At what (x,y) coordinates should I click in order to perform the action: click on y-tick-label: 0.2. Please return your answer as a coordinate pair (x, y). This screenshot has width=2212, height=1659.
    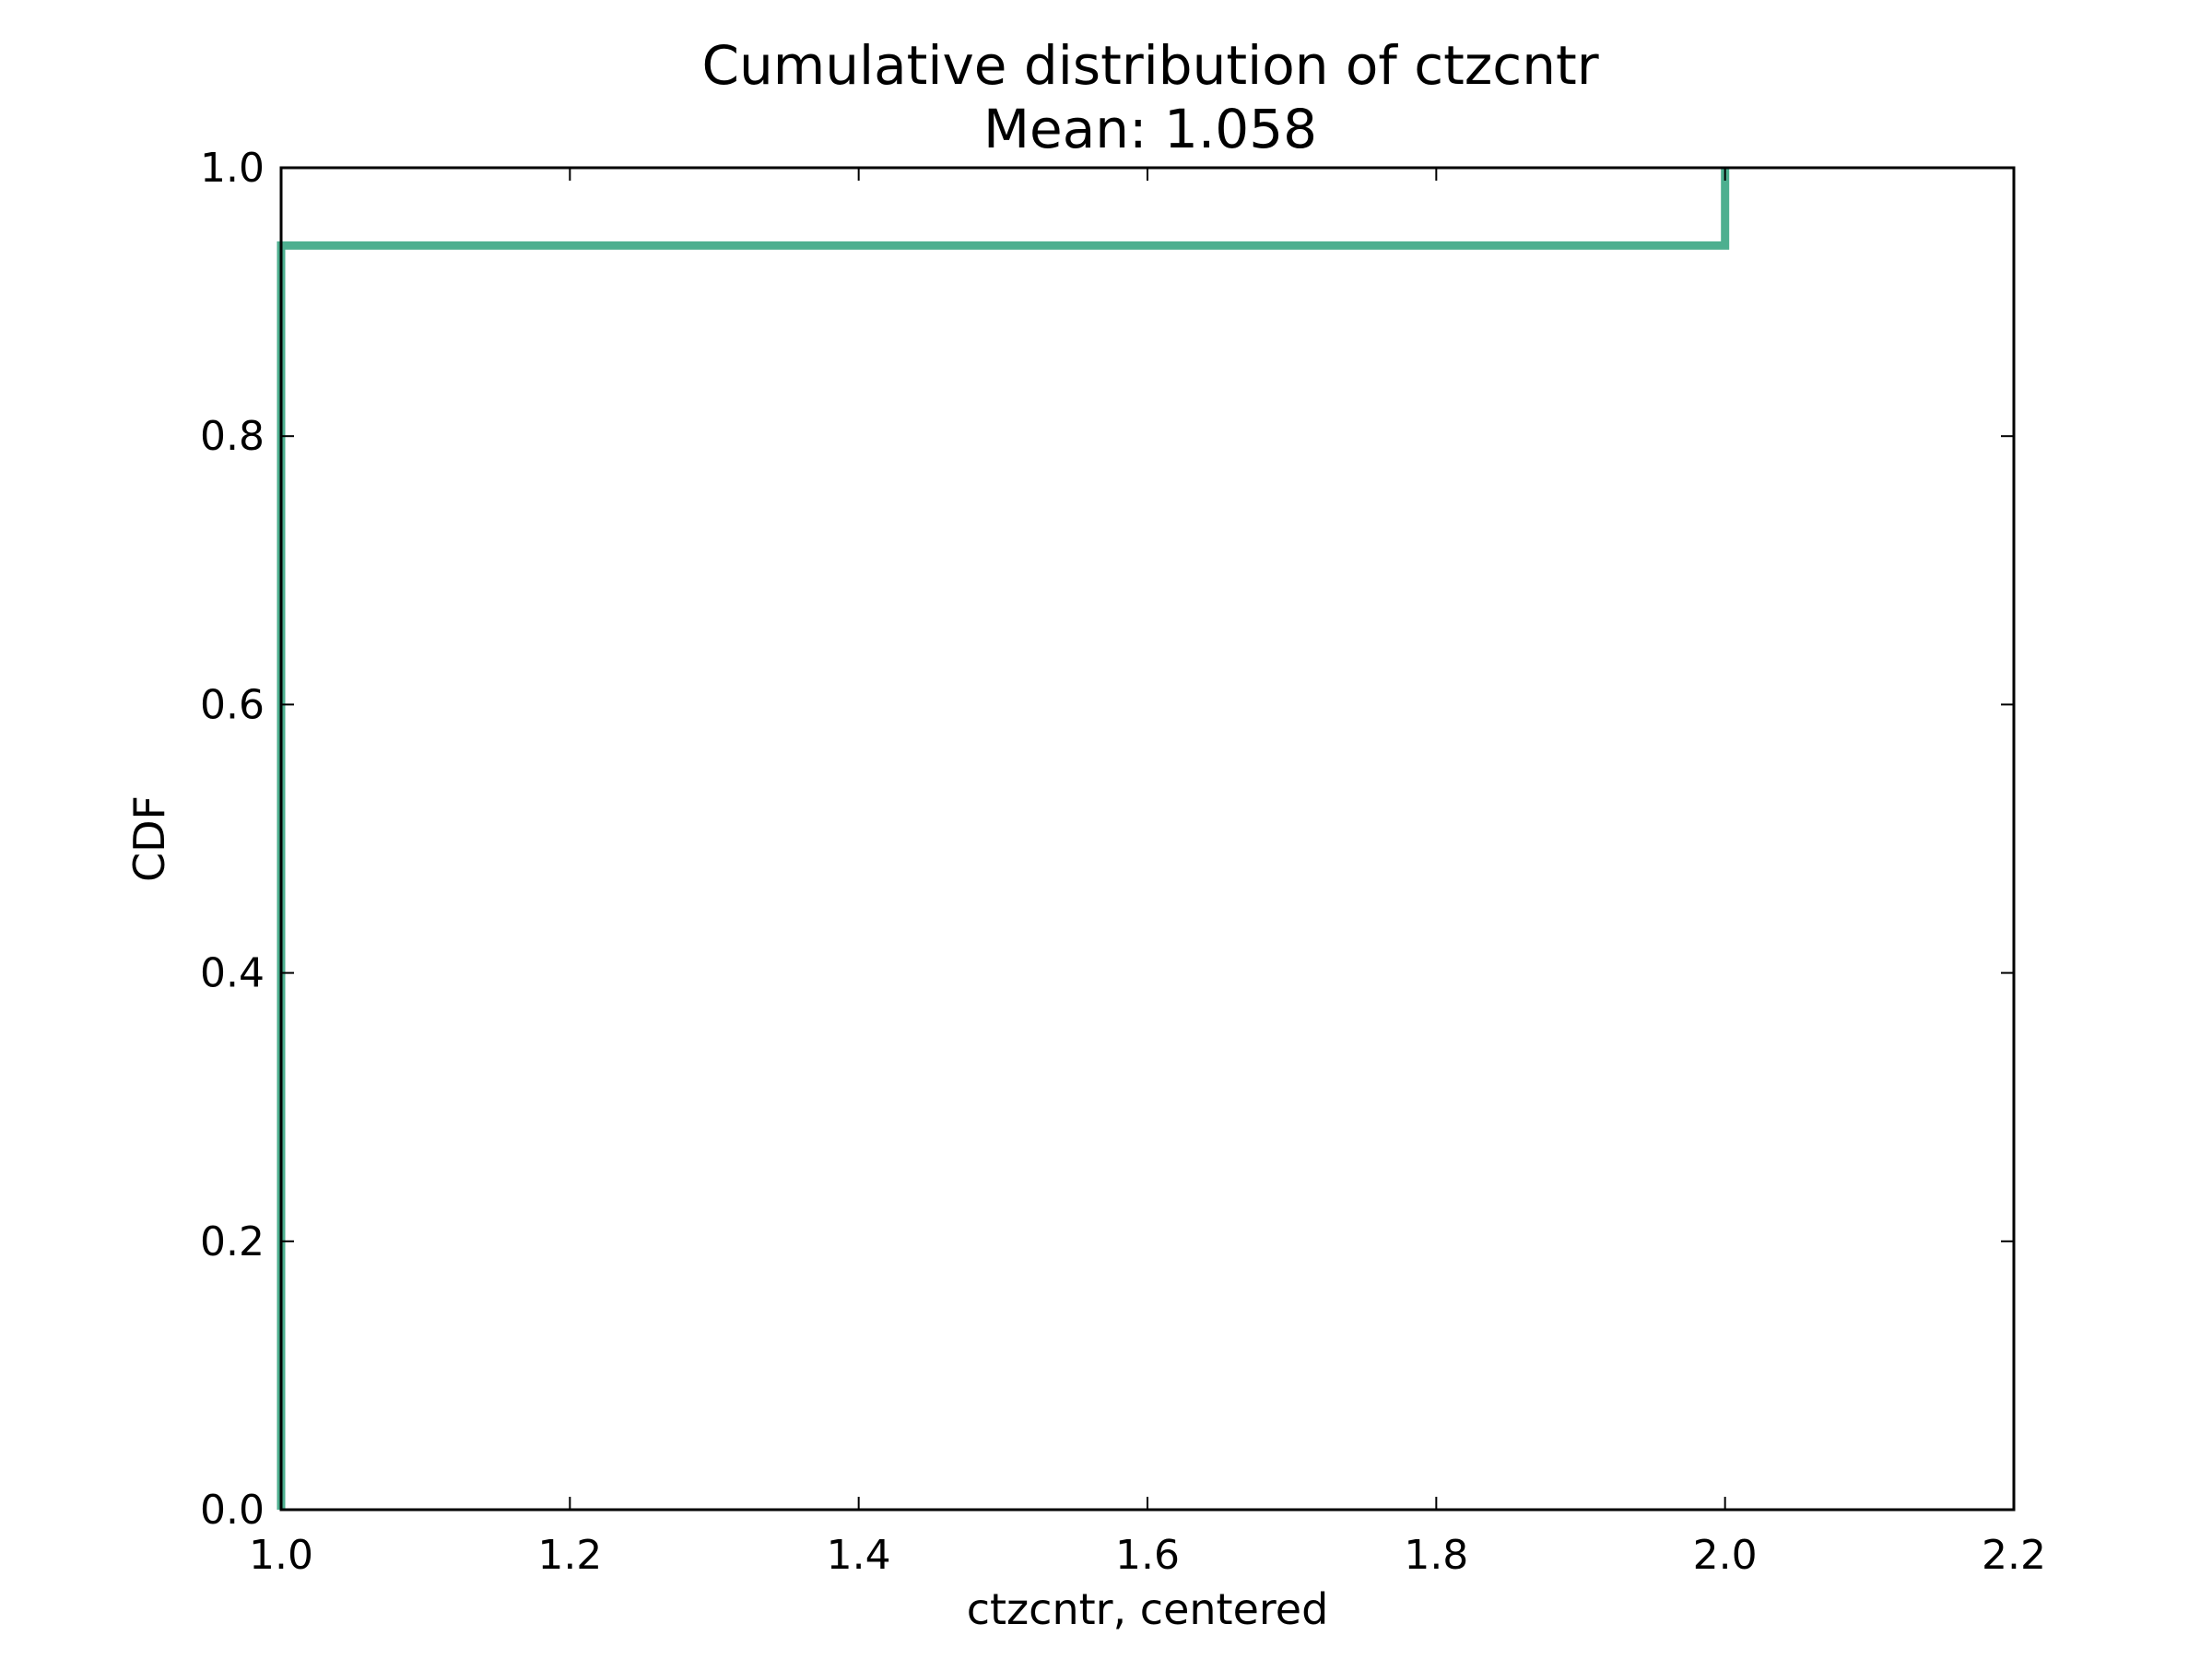
    Looking at the image, I should click on (232, 1241).